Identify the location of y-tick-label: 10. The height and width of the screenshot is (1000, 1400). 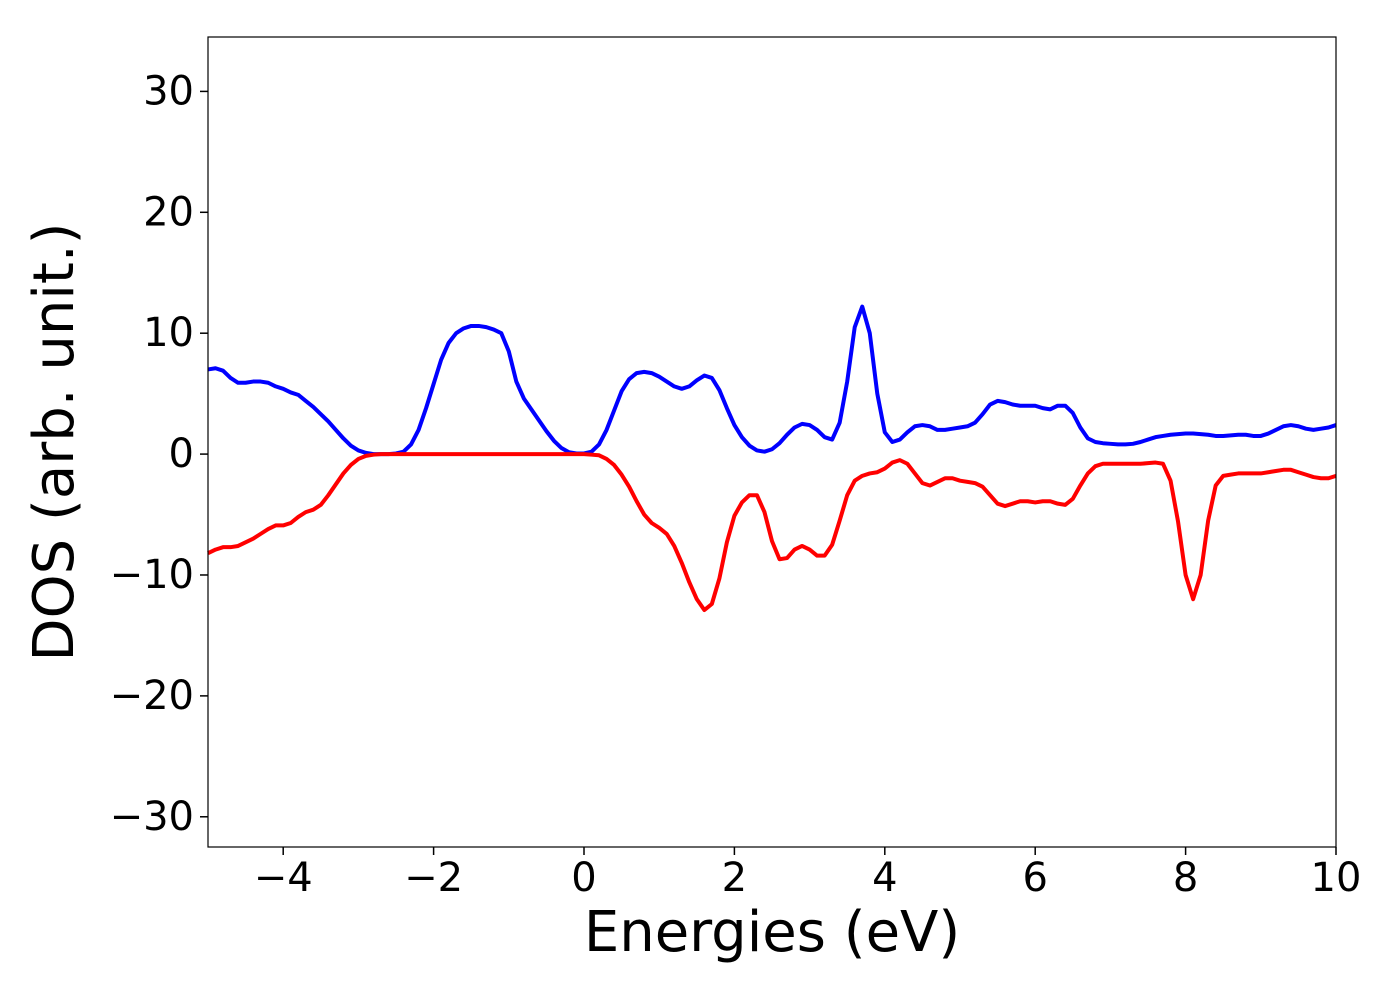
(168, 333).